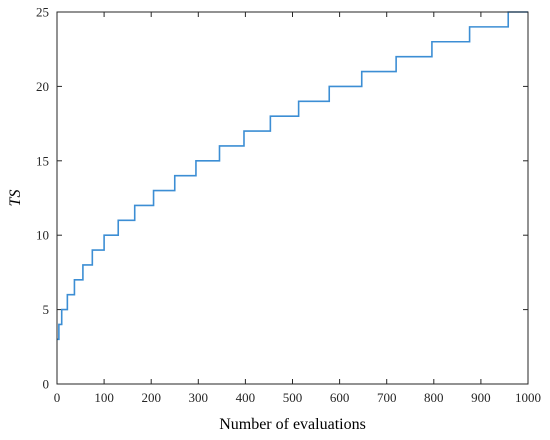 This screenshot has height=440, width=550. Describe the element at coordinates (15, 198) in the screenshot. I see `y-axis-label: TS` at that location.